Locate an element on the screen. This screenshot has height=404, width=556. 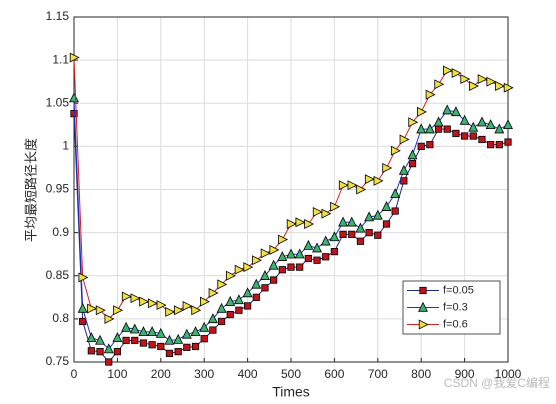
y-tick-label: 0.8 is located at coordinates (60, 318).